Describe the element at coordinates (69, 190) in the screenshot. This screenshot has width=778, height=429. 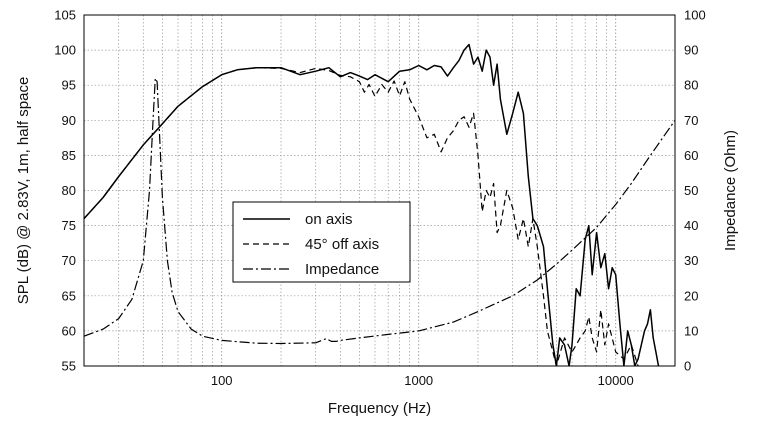
I see `y-left-tick-label: 80` at that location.